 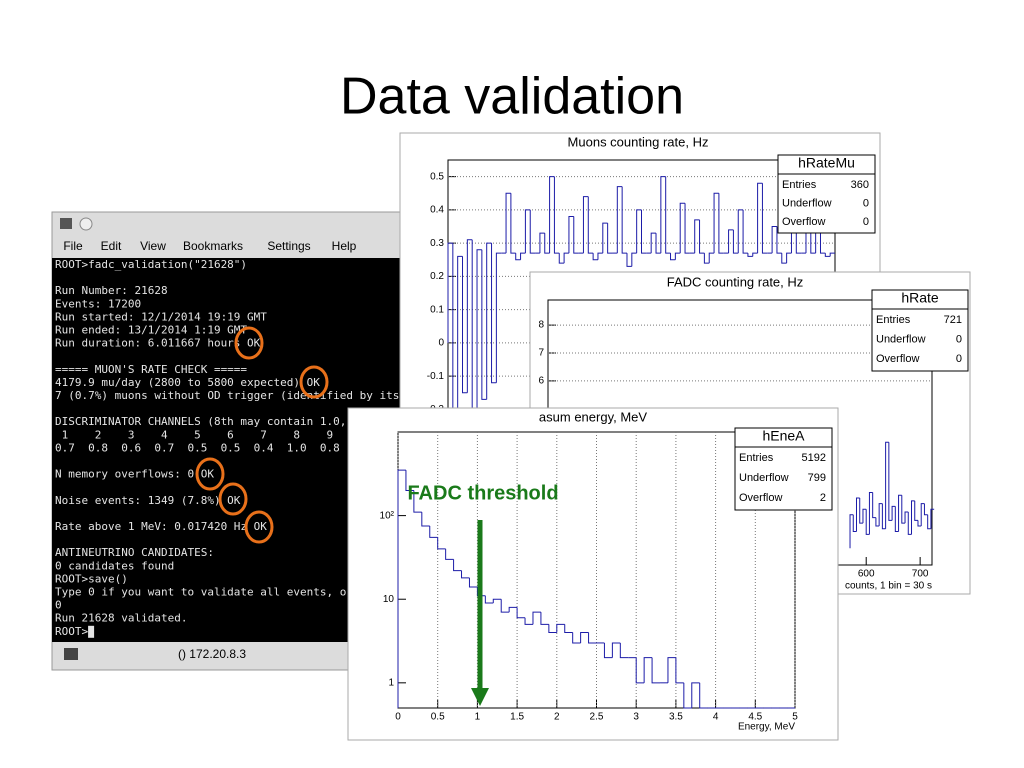 What do you see at coordinates (213, 246) in the screenshot?
I see `menu-item: Bookmarks` at bounding box center [213, 246].